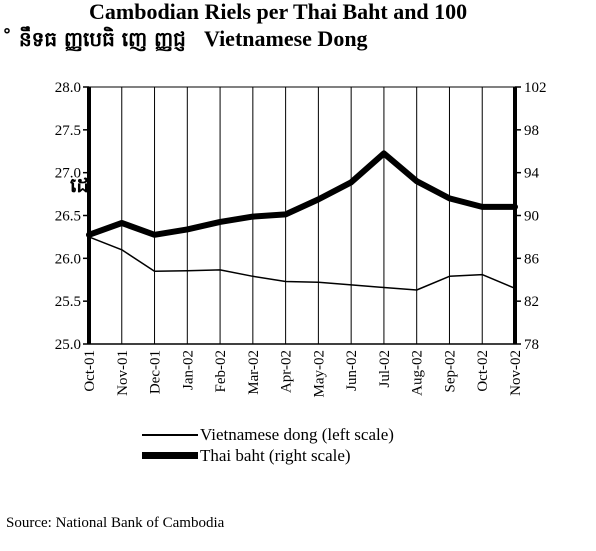 This screenshot has height=551, width=596. What do you see at coordinates (535, 88) in the screenshot?
I see `right-axis-tick-label: 102` at bounding box center [535, 88].